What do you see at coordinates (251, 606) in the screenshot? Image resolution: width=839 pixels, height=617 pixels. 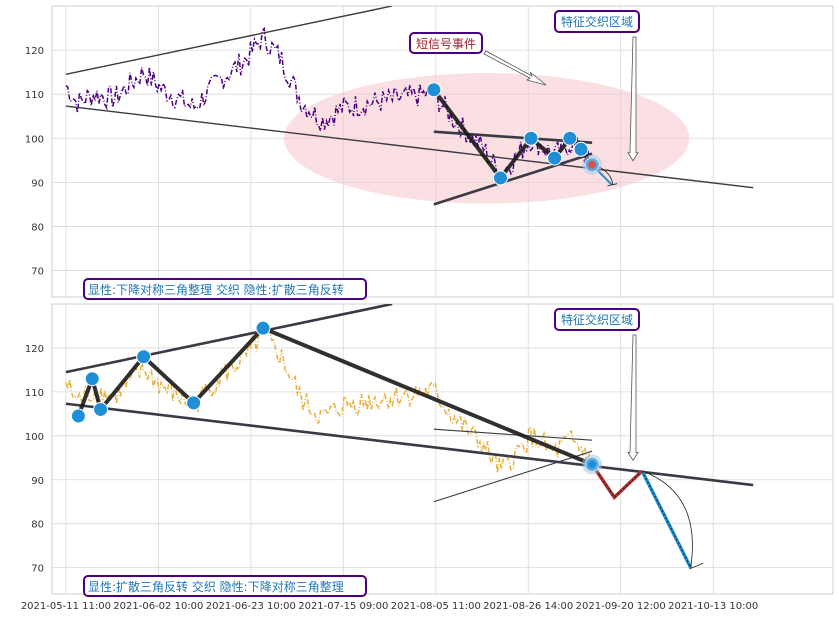 I see `x-tick-label: 2021-06-23 10:00` at bounding box center [251, 606].